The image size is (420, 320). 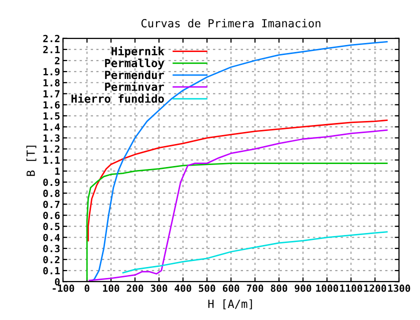 I want to click on y-tick-label: 0.5, so click(x=51, y=226).